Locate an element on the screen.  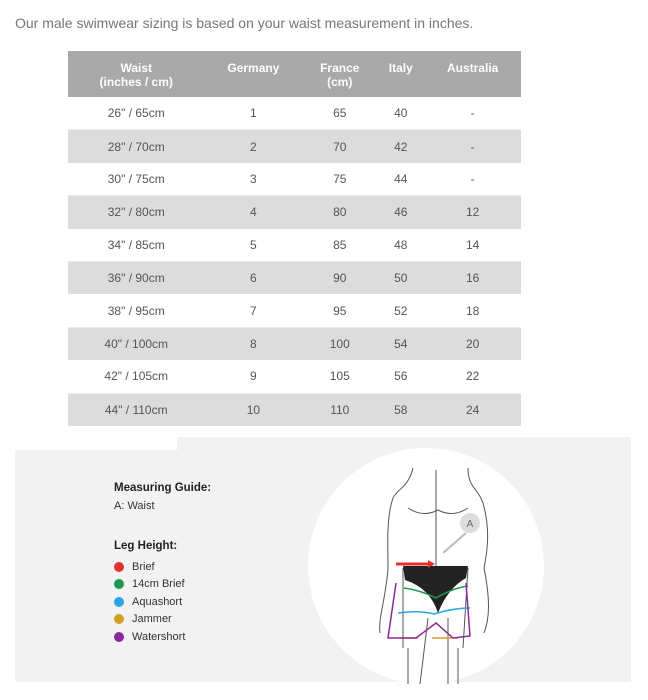
table-cell: 105 is located at coordinates (340, 377).